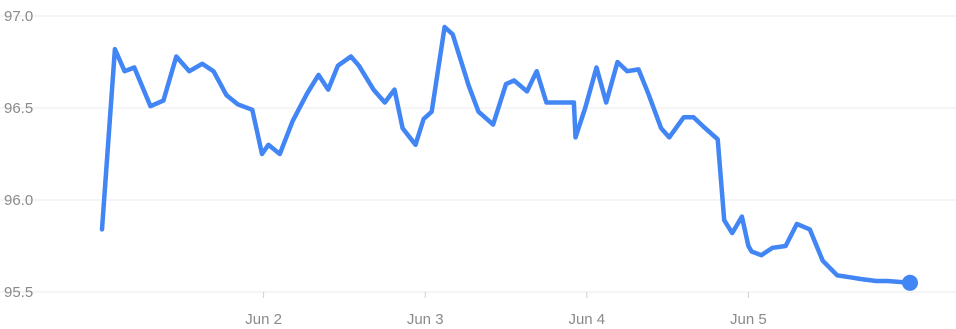 This screenshot has width=956, height=329. What do you see at coordinates (586, 319) in the screenshot?
I see `x-tick-label: Jun 4` at bounding box center [586, 319].